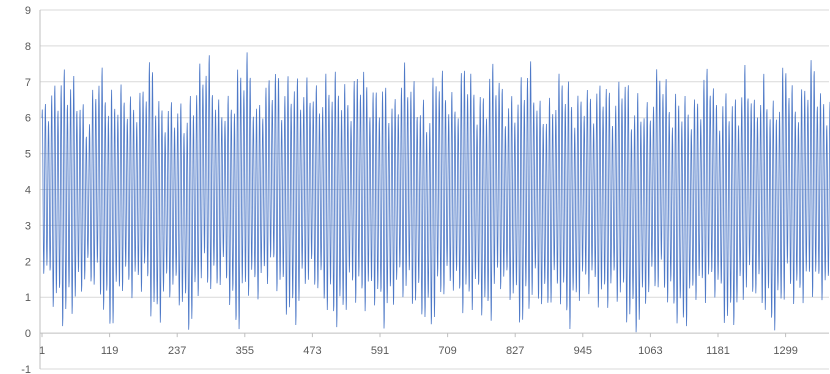  What do you see at coordinates (28, 155) in the screenshot?
I see `y-tick-label: 5` at bounding box center [28, 155].